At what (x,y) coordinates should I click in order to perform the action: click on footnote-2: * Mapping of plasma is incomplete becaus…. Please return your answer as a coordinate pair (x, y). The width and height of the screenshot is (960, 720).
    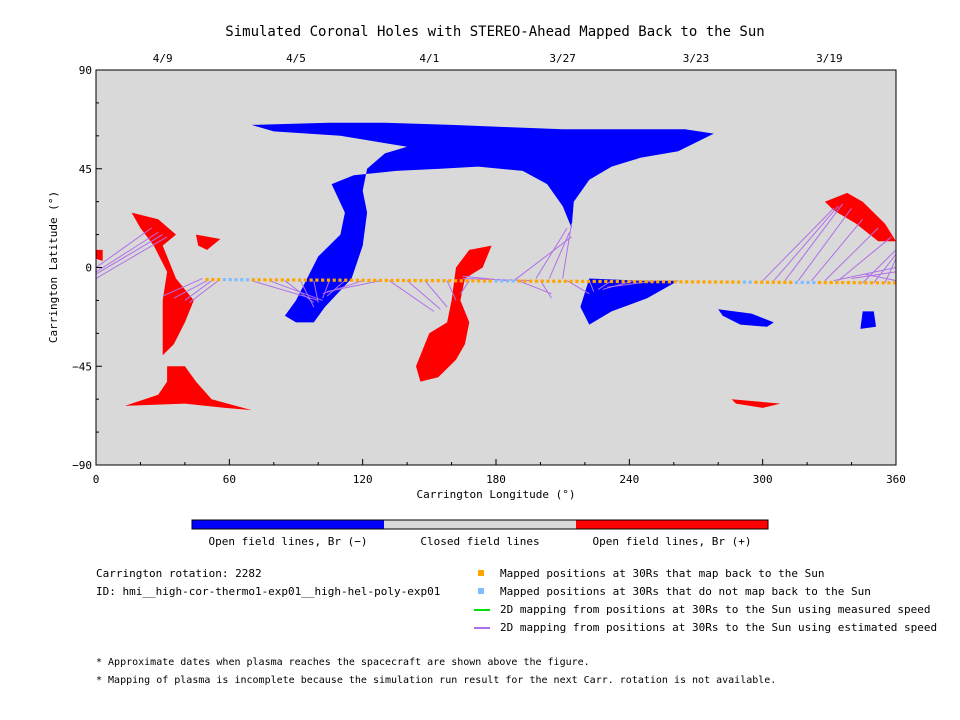
    Looking at the image, I should click on (436, 680).